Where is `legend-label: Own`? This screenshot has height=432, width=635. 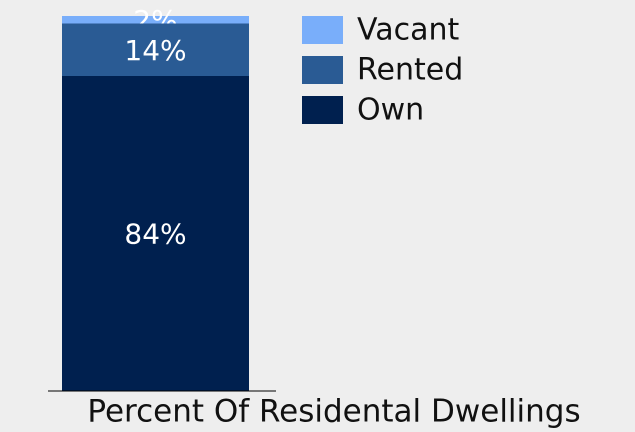 legend-label: Own is located at coordinates (390, 110).